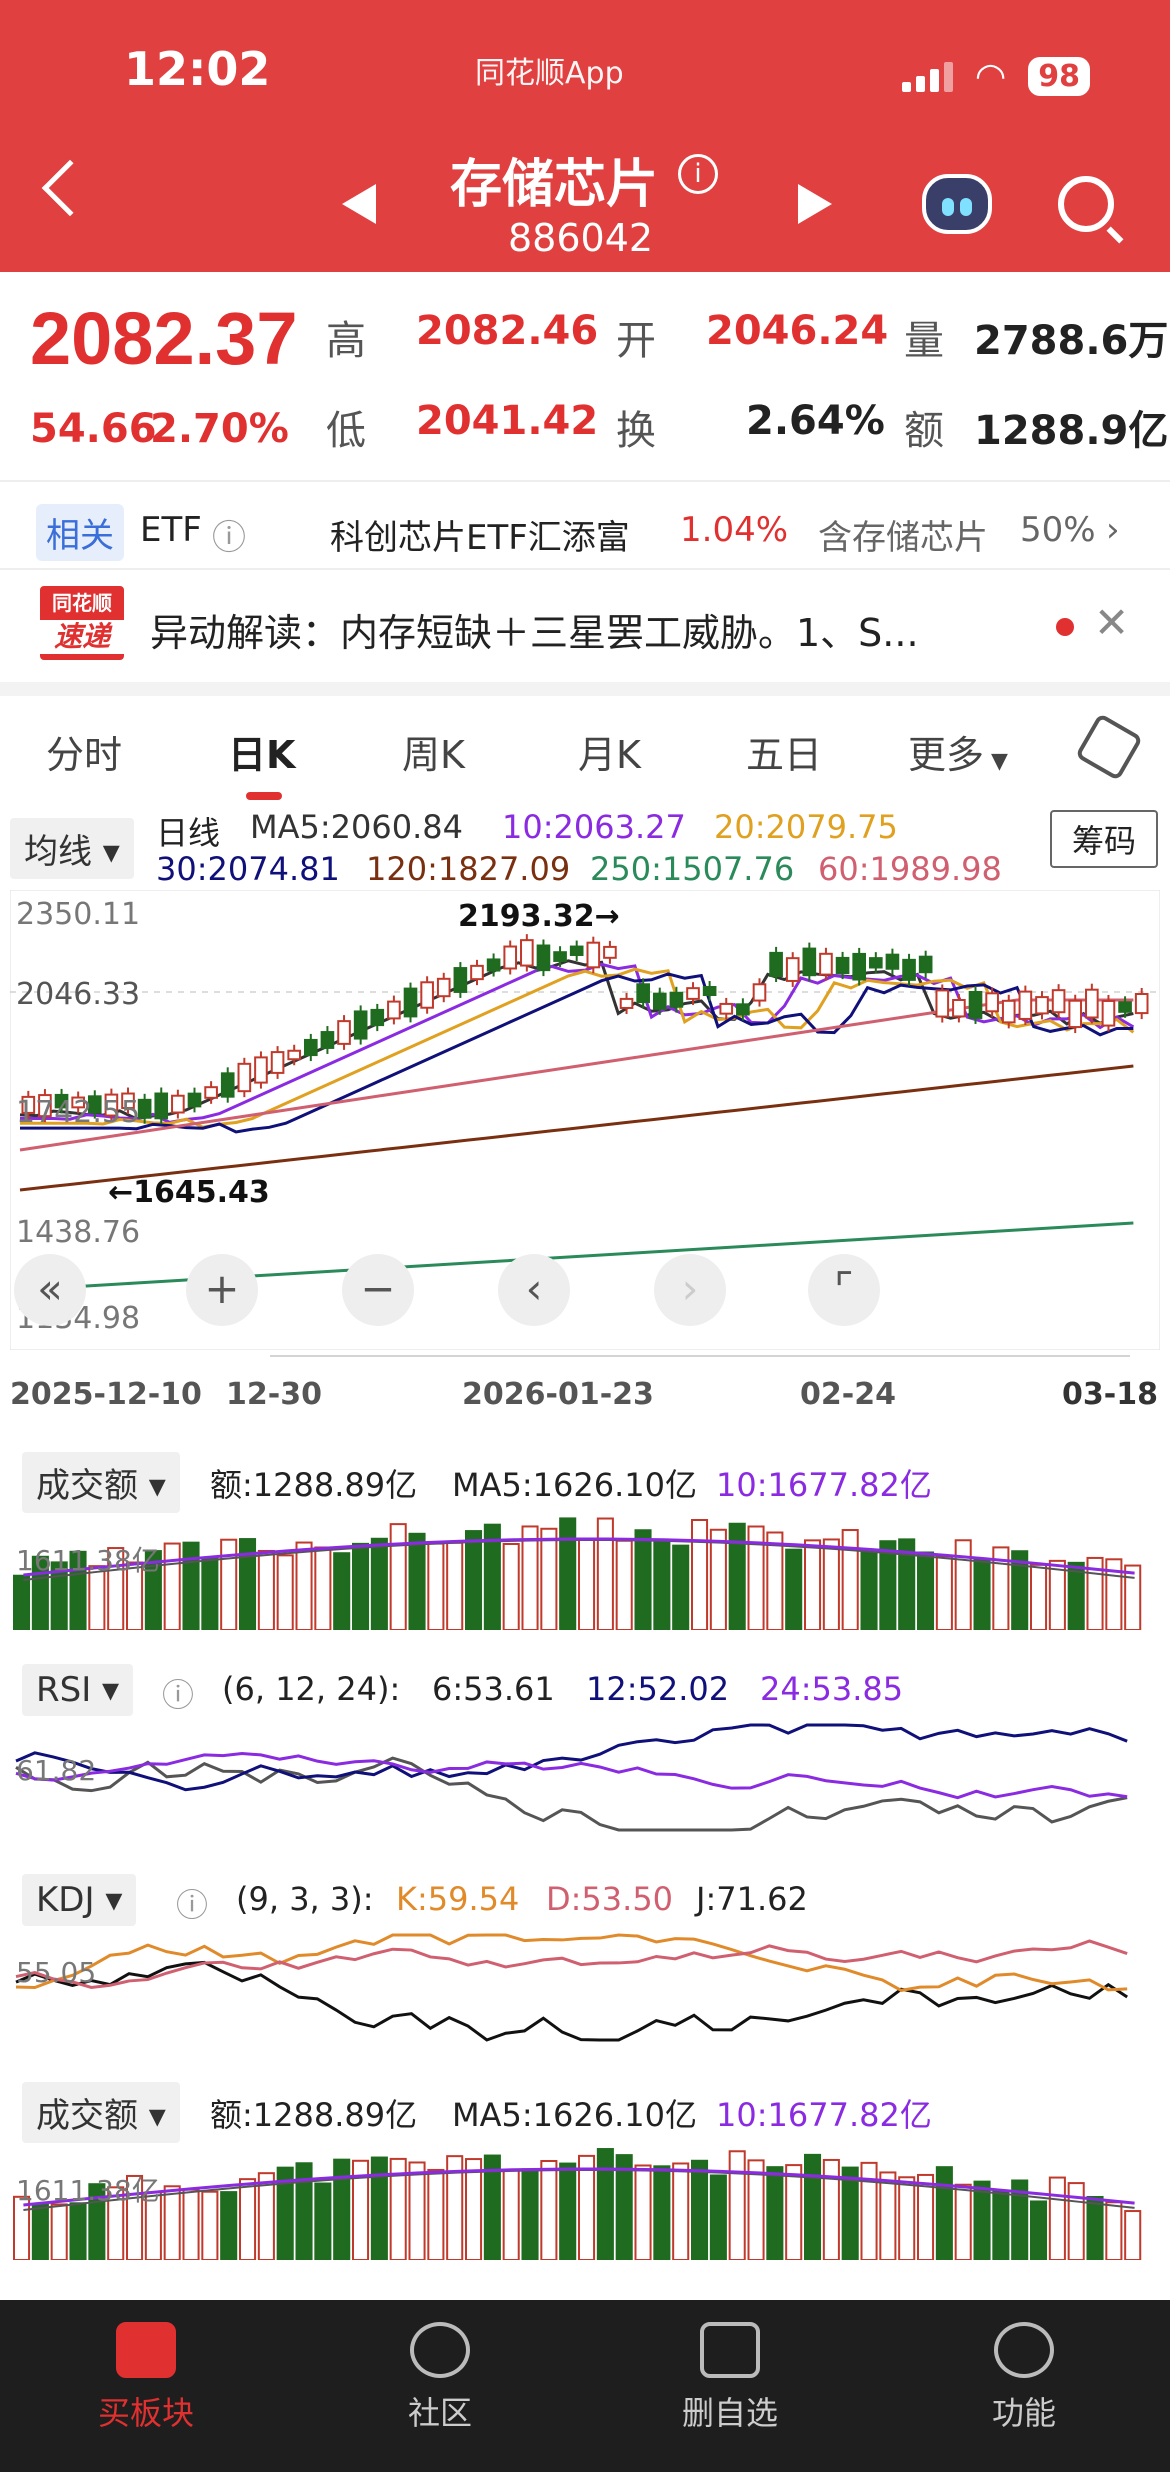  What do you see at coordinates (534, 1290) in the screenshot?
I see `scroll-left-icon: ‹` at bounding box center [534, 1290].